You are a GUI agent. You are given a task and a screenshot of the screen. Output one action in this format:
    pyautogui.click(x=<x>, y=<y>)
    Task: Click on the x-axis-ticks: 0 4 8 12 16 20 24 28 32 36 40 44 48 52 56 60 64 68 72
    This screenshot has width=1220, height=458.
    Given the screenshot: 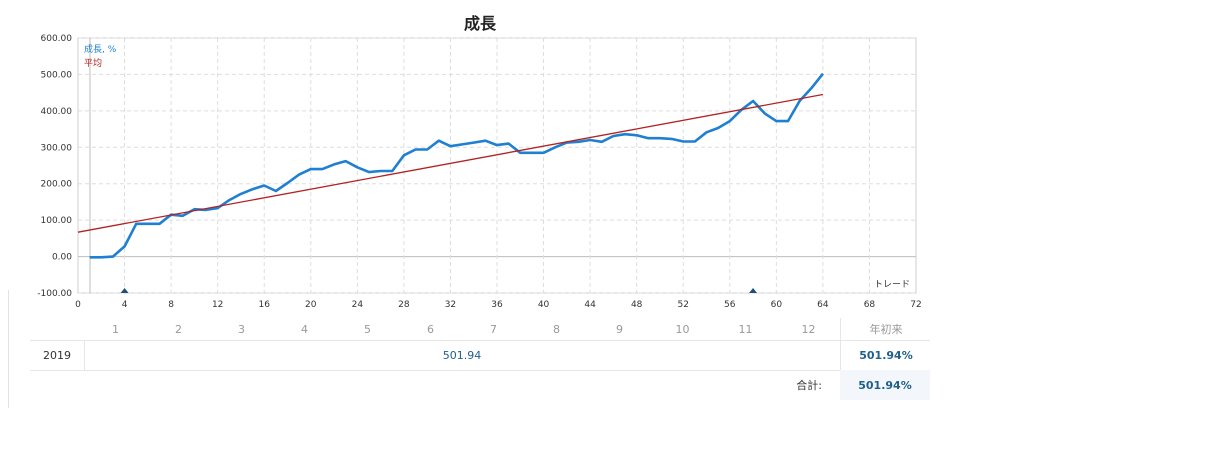 What is the action you would take?
    pyautogui.click(x=498, y=305)
    